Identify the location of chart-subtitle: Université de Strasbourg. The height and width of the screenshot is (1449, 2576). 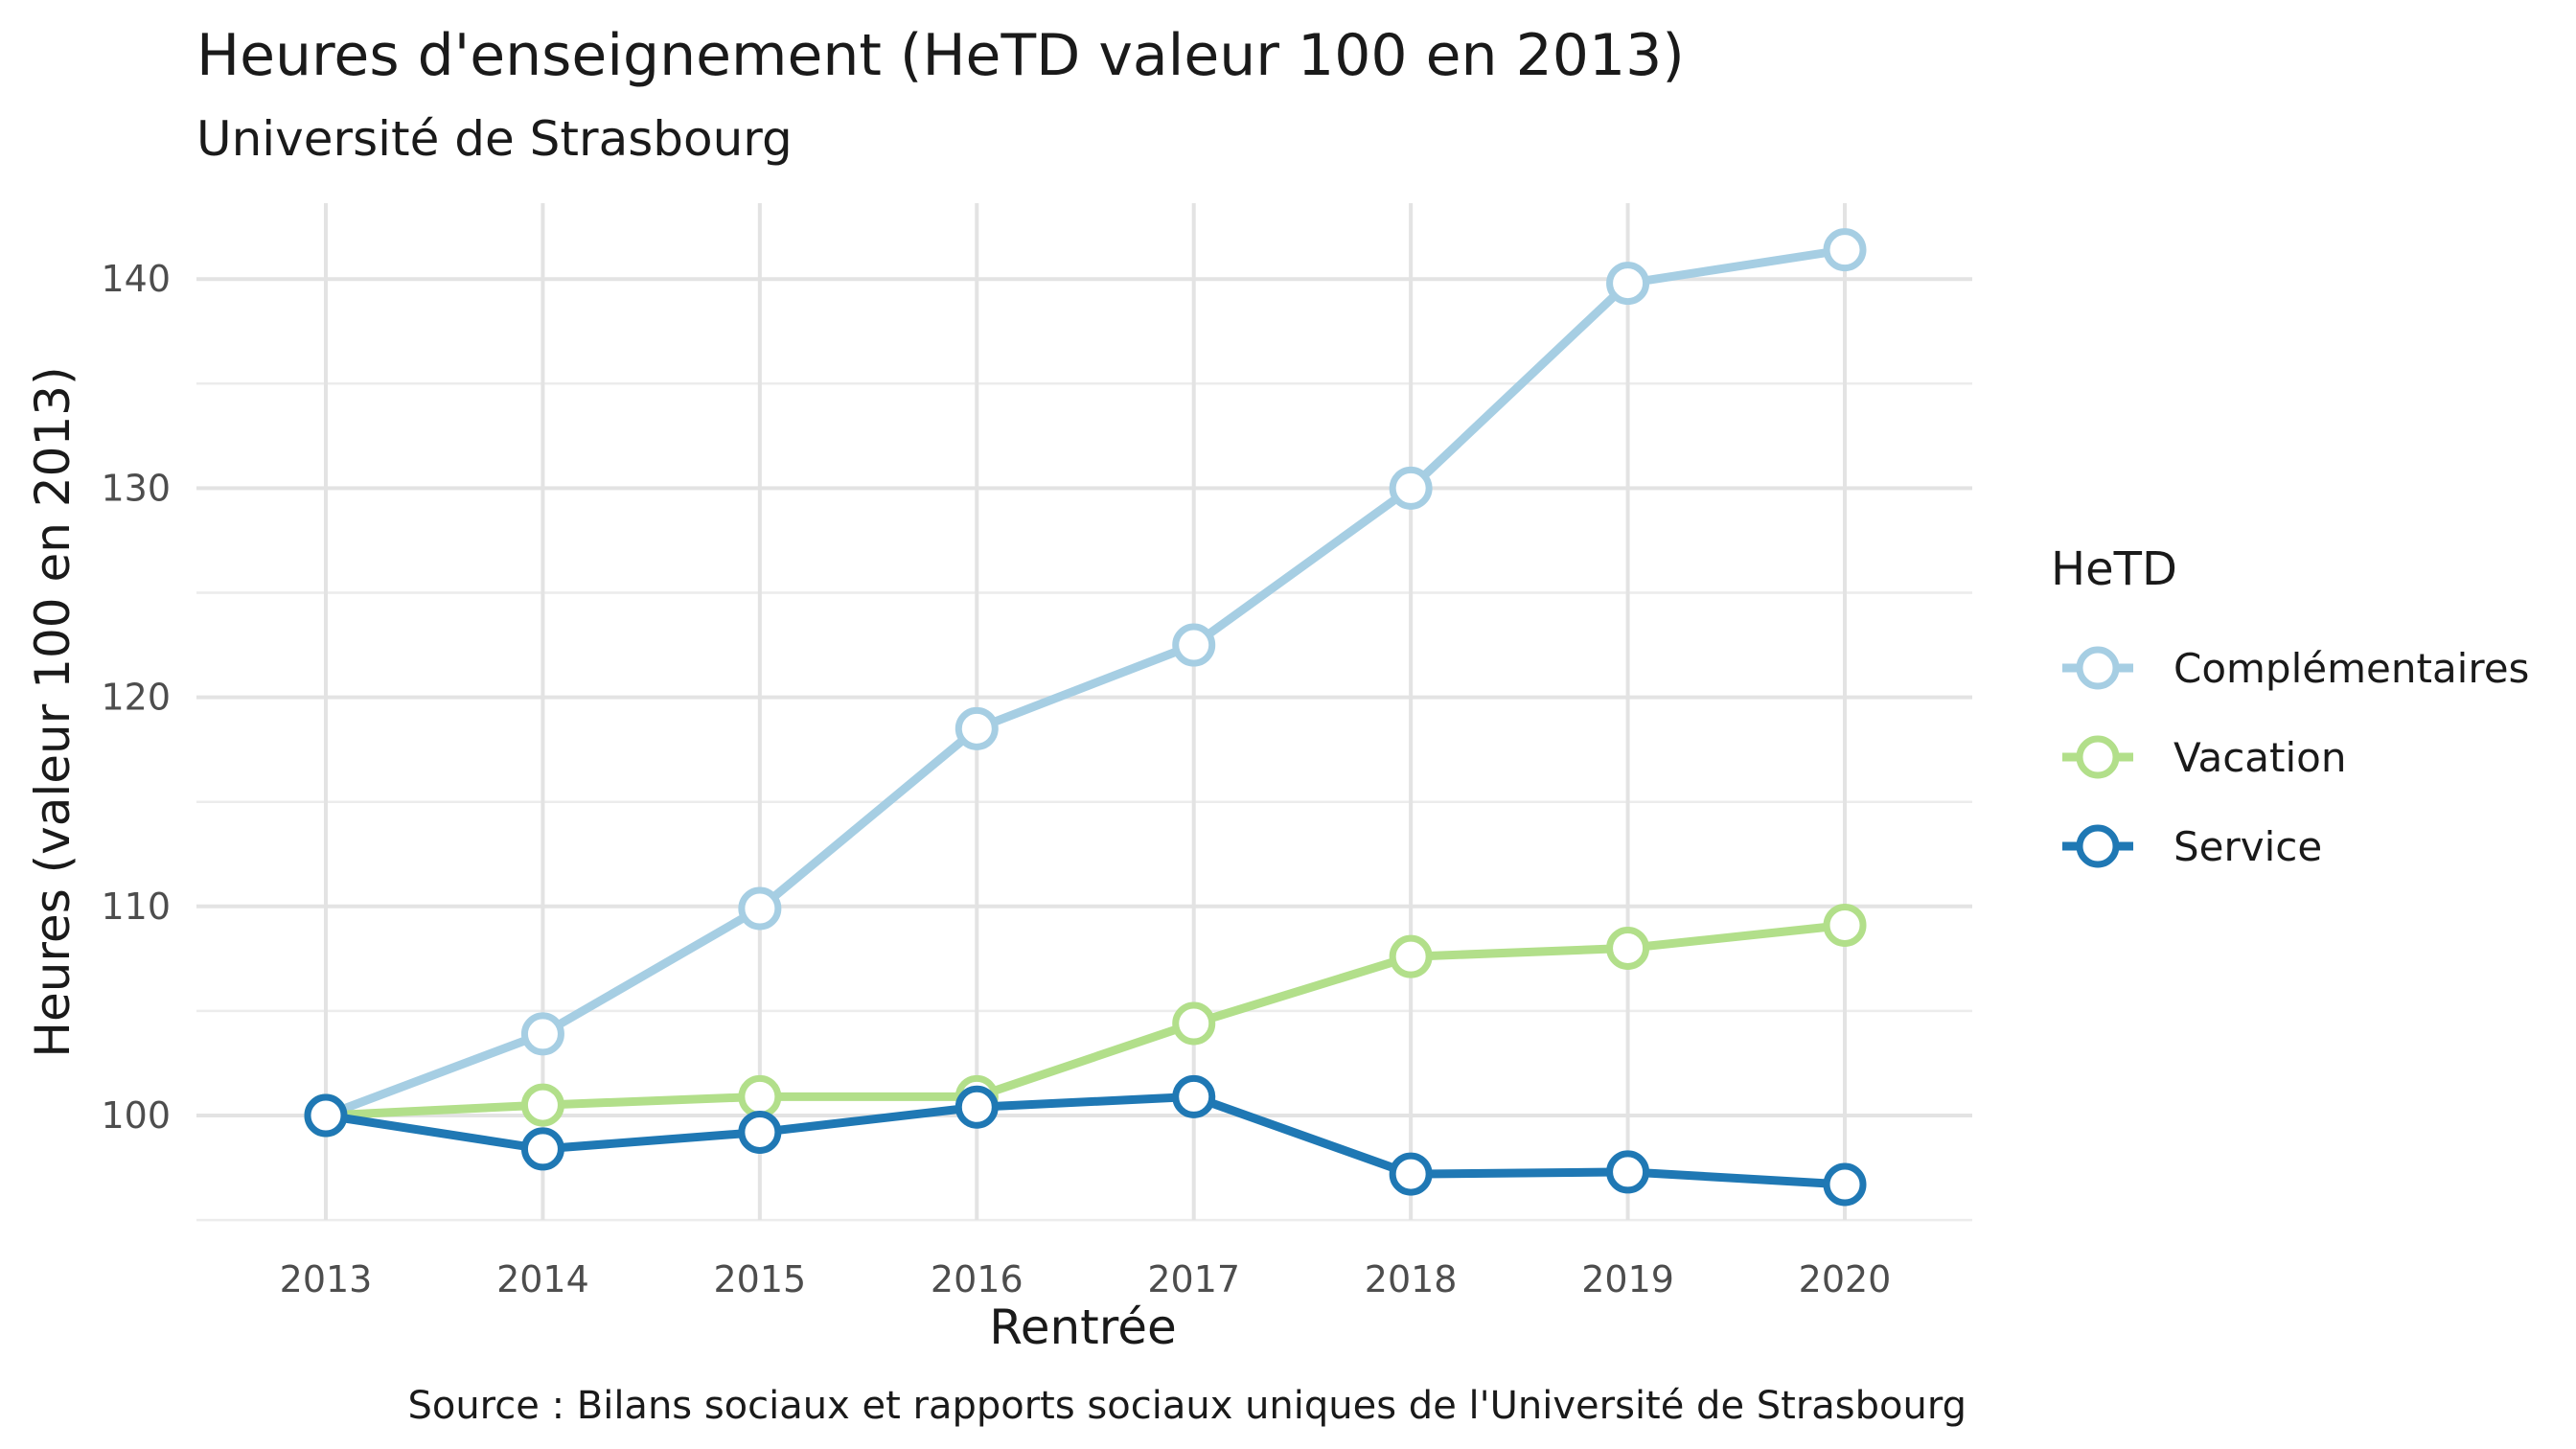
(494, 139).